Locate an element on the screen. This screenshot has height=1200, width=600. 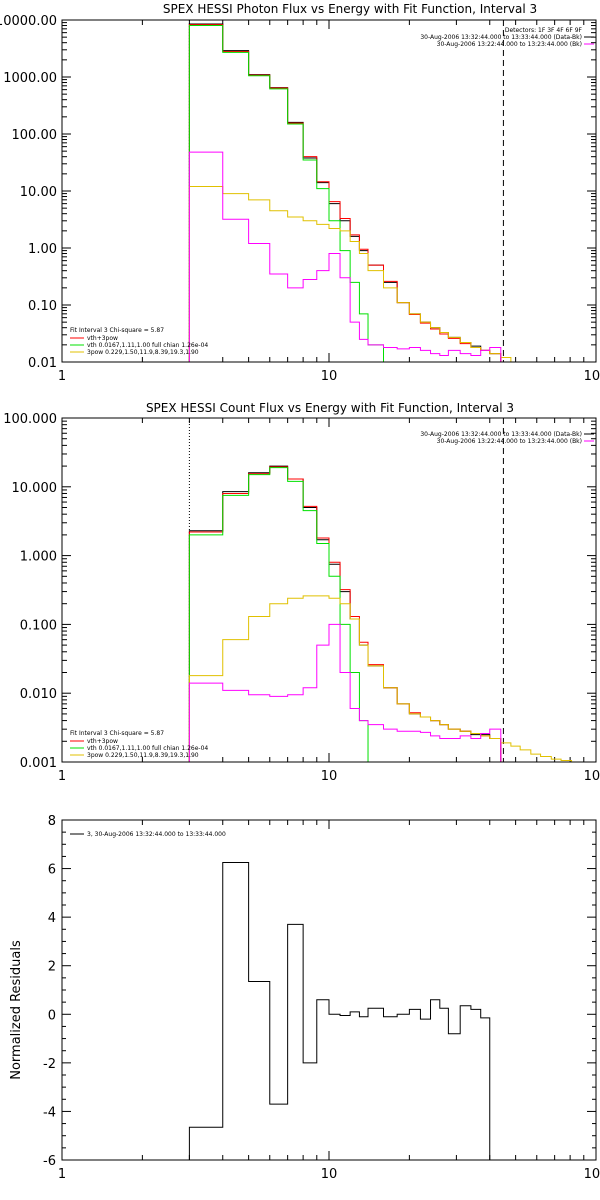
y-tick-label: -2 is located at coordinates (49, 1064).